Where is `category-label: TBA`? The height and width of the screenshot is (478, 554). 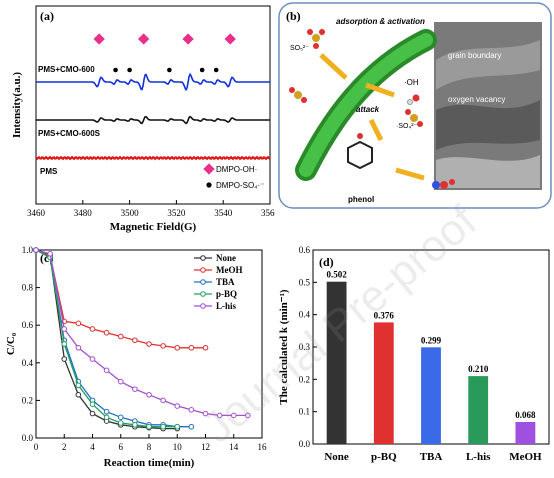
category-label: TBA is located at coordinates (431, 457).